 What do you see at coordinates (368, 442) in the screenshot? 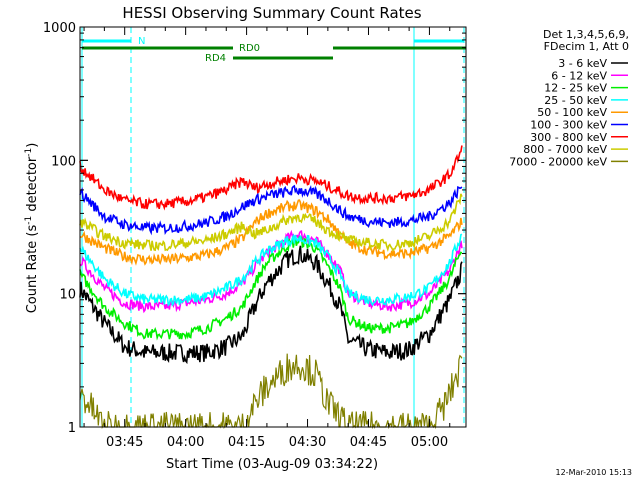
I see `x-tick-label: 04:45` at bounding box center [368, 442].